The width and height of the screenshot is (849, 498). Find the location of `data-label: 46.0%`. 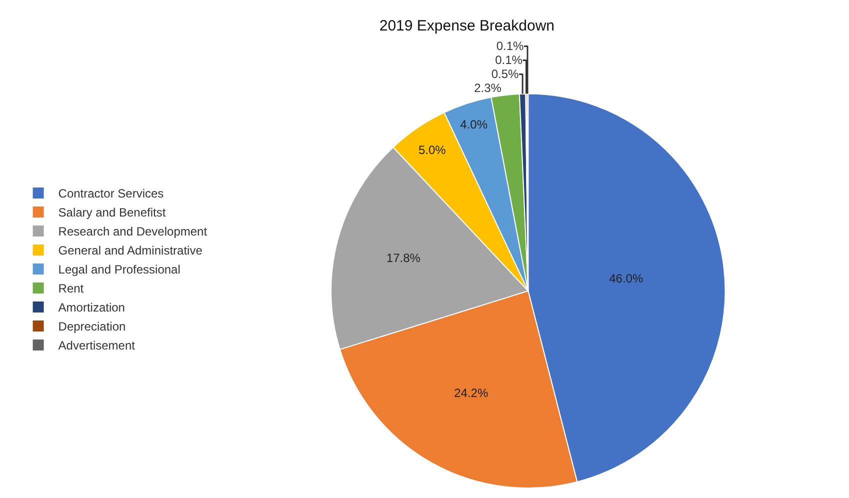

data-label: 46.0% is located at coordinates (626, 279).